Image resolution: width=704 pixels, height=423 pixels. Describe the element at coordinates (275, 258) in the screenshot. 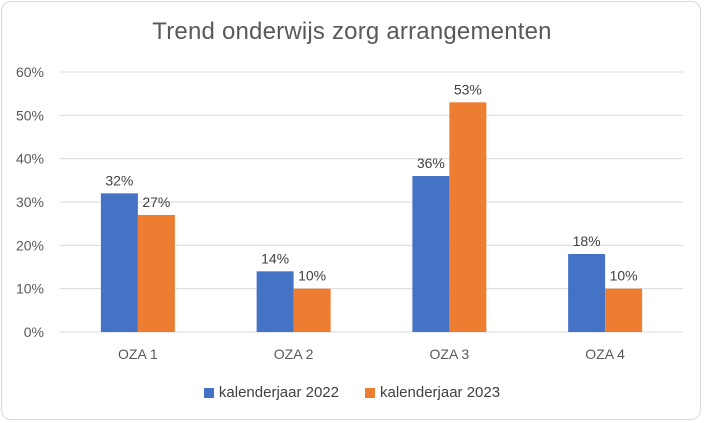

I see `data-label: 14%` at that location.